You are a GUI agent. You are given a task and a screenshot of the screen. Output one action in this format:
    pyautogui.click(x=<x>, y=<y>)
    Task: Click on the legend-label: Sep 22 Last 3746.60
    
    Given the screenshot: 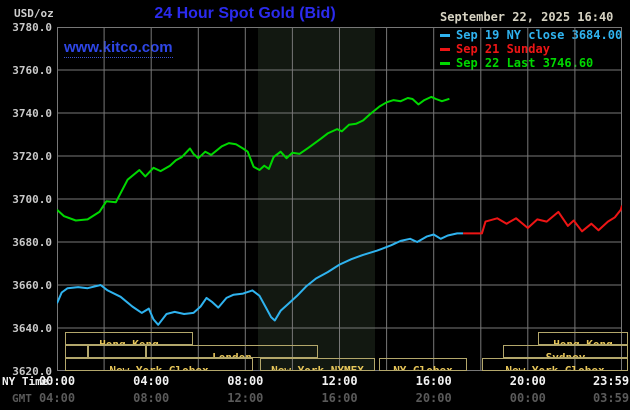 What is the action you would take?
    pyautogui.click(x=525, y=63)
    